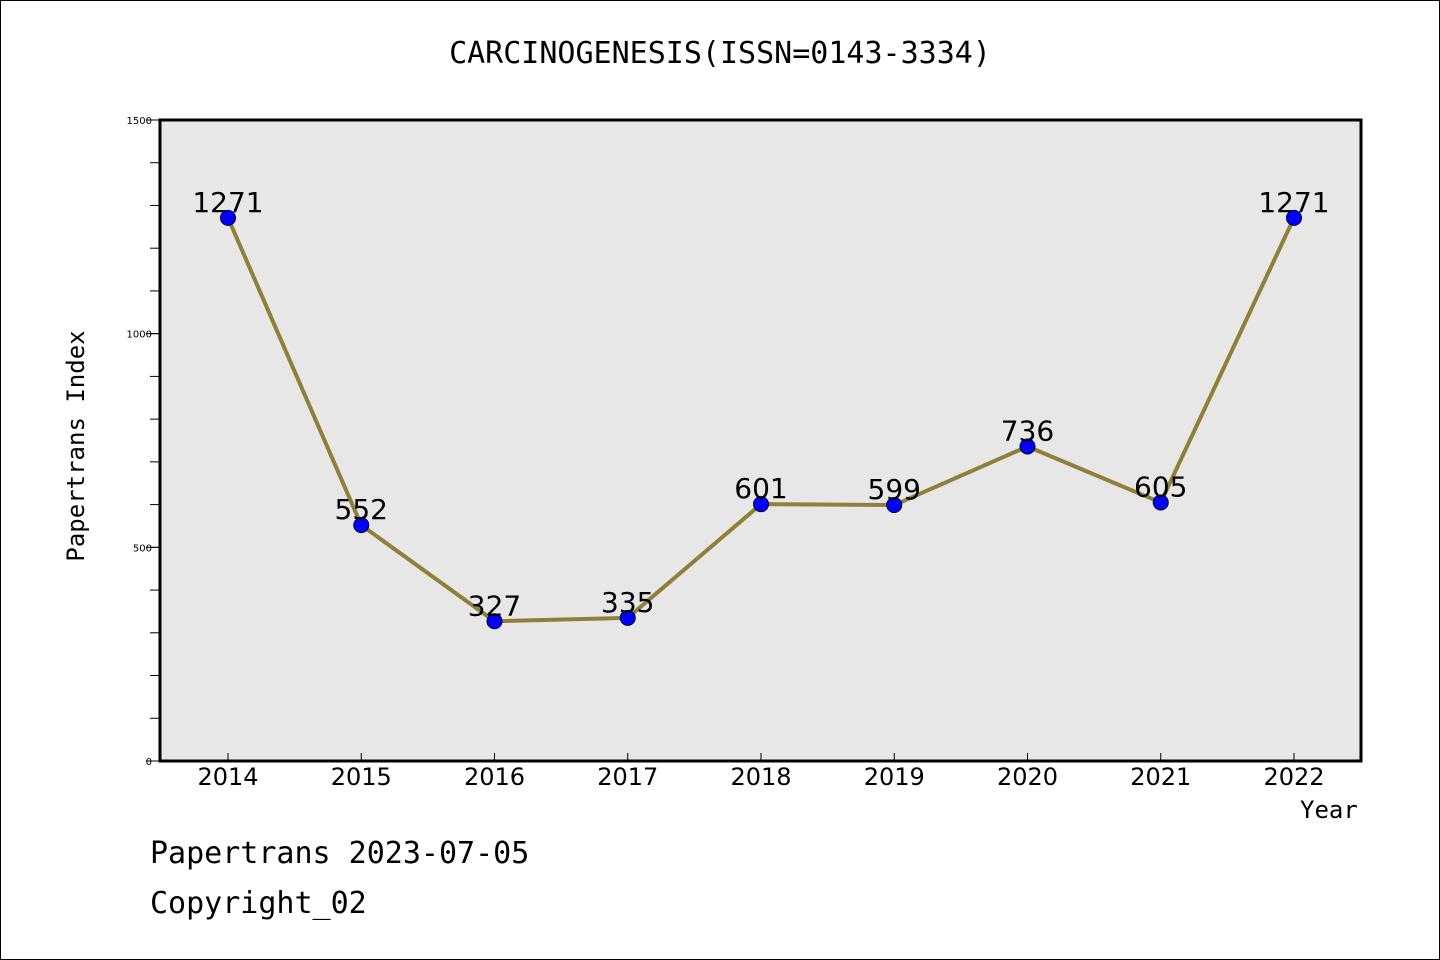 The image size is (1440, 960). I want to click on y-tick-label: 0, so click(149, 762).